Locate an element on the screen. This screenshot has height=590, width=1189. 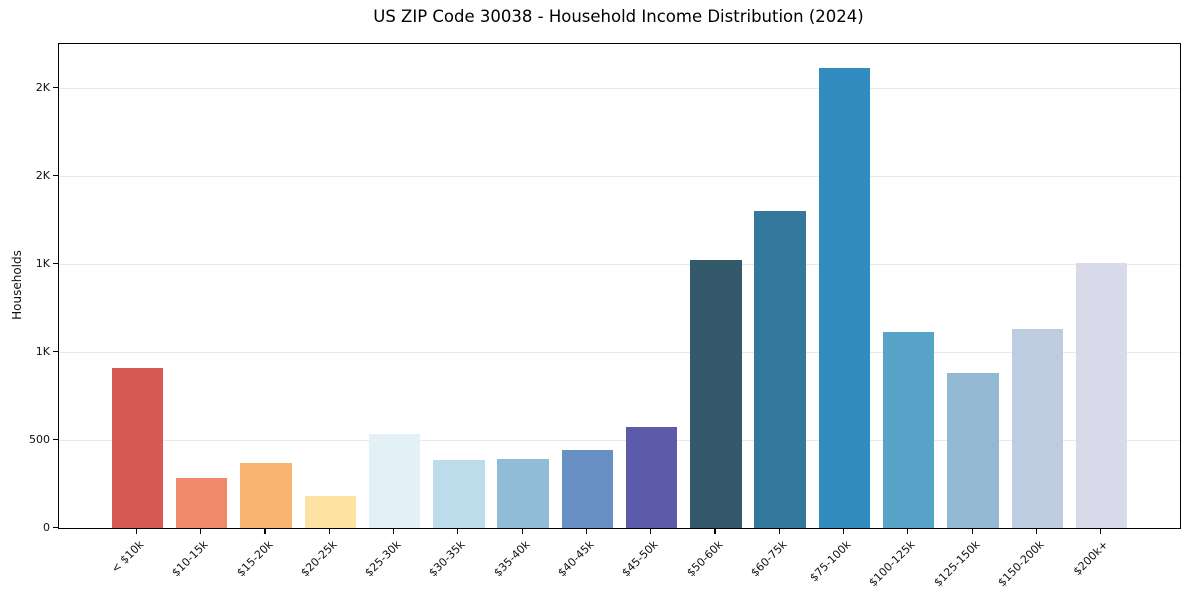
x-tick-label: $50-60k is located at coordinates (704, 559).